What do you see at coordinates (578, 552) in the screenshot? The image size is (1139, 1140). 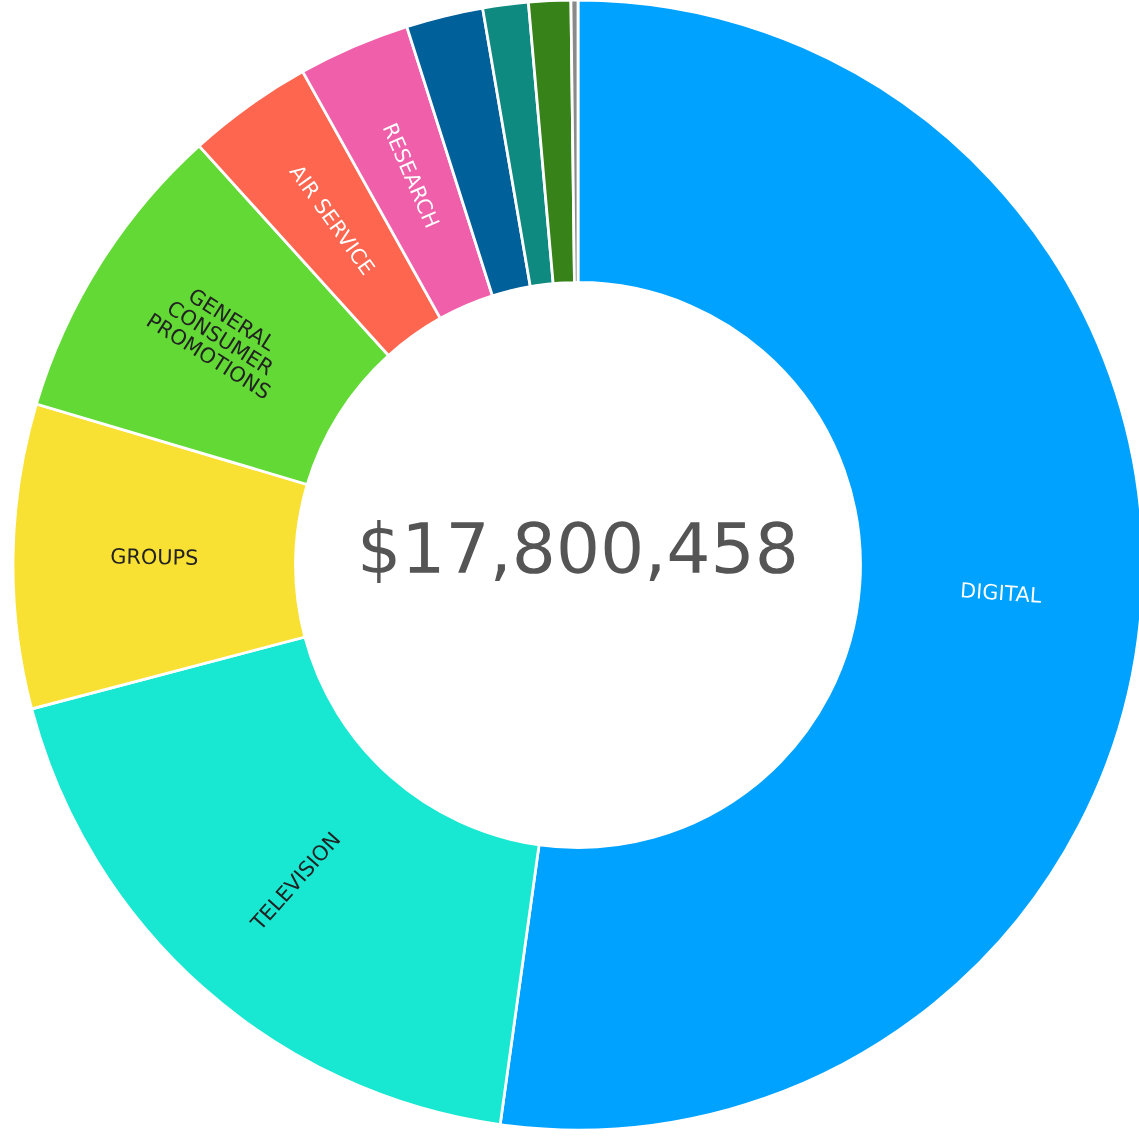 I see `text: $17,800,458` at bounding box center [578, 552].